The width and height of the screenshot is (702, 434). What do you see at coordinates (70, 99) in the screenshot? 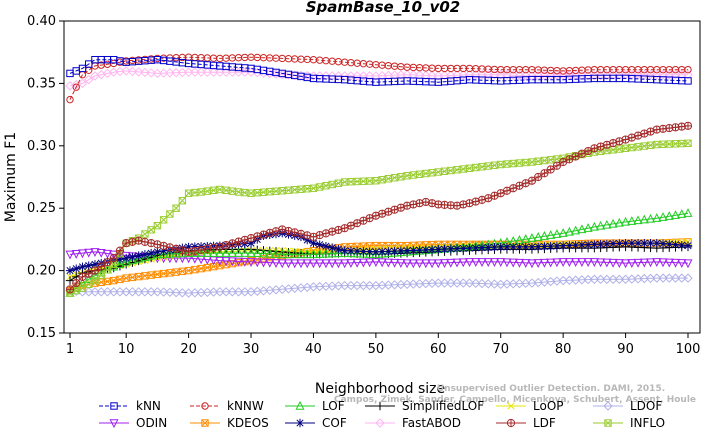
I see `data-point-knnw` at bounding box center [70, 99].